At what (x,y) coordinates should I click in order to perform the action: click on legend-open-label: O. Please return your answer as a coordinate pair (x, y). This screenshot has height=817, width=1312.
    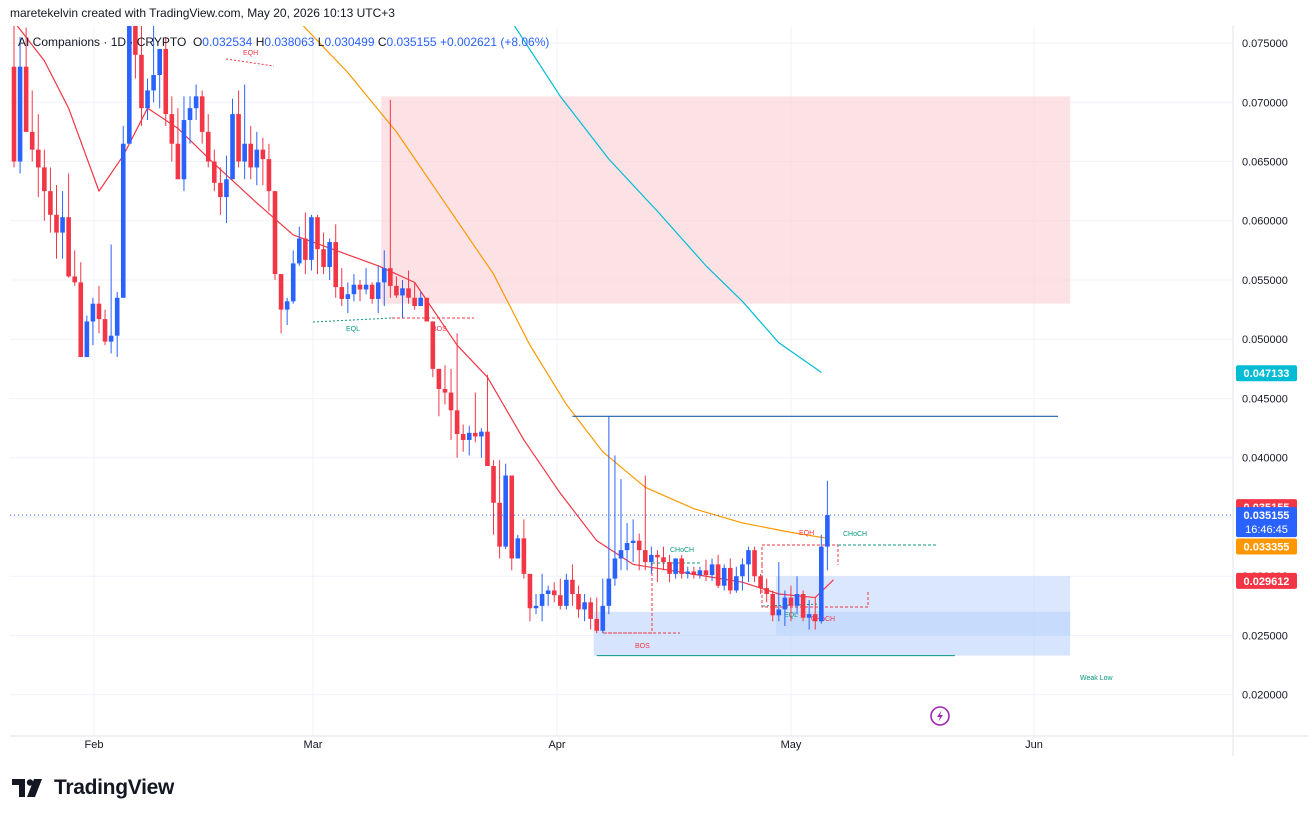
    Looking at the image, I should click on (197, 42).